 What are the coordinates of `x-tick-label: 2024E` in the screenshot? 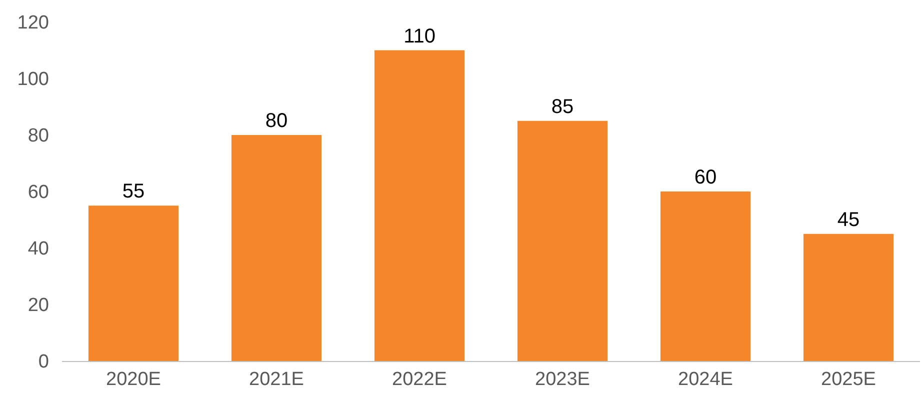 It's located at (705, 379).